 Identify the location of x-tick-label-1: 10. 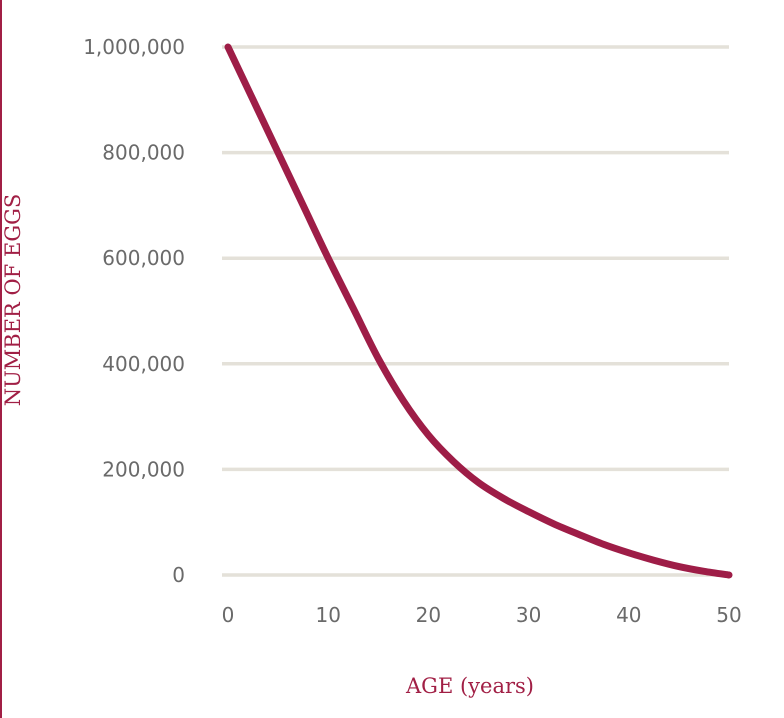
(327, 615).